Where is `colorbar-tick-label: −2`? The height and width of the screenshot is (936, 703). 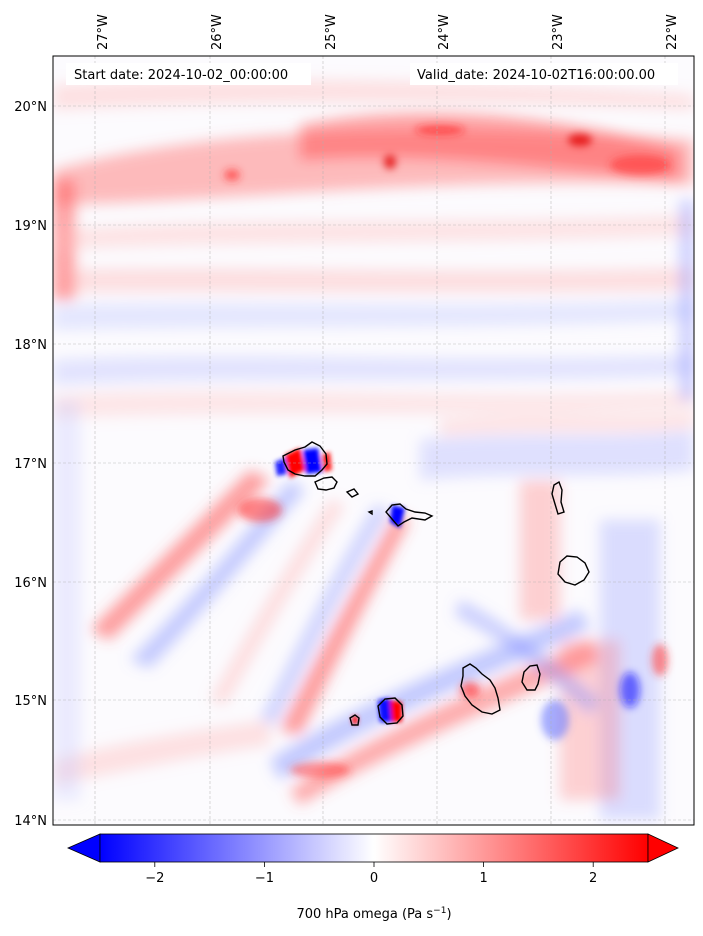
colorbar-tick-label: −2 is located at coordinates (154, 878).